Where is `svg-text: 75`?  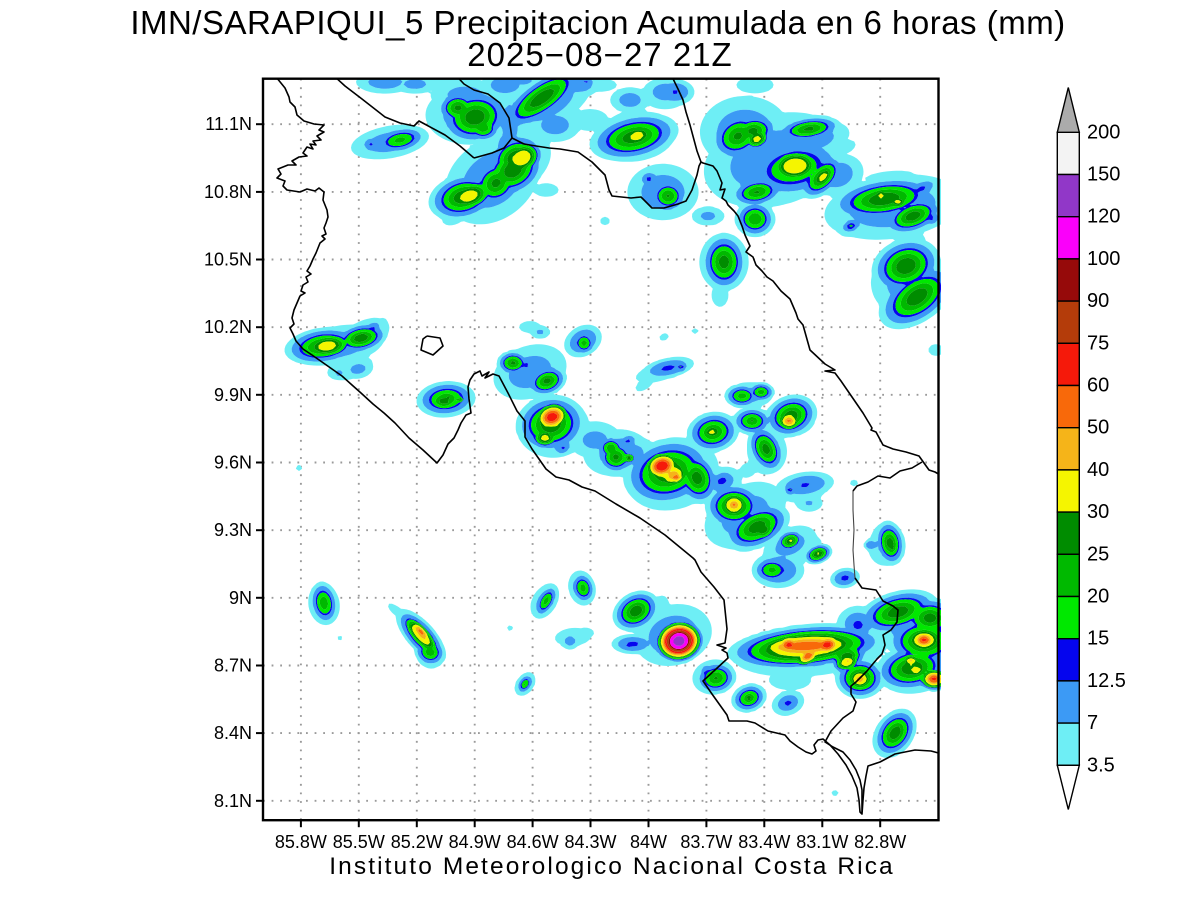
svg-text: 75 is located at coordinates (1098, 343).